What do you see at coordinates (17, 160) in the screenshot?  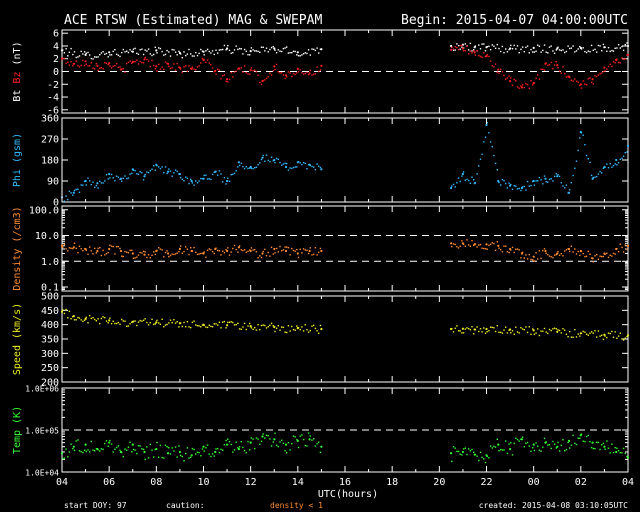 I see `y-axis-label: Phi (gsm)` at bounding box center [17, 160].